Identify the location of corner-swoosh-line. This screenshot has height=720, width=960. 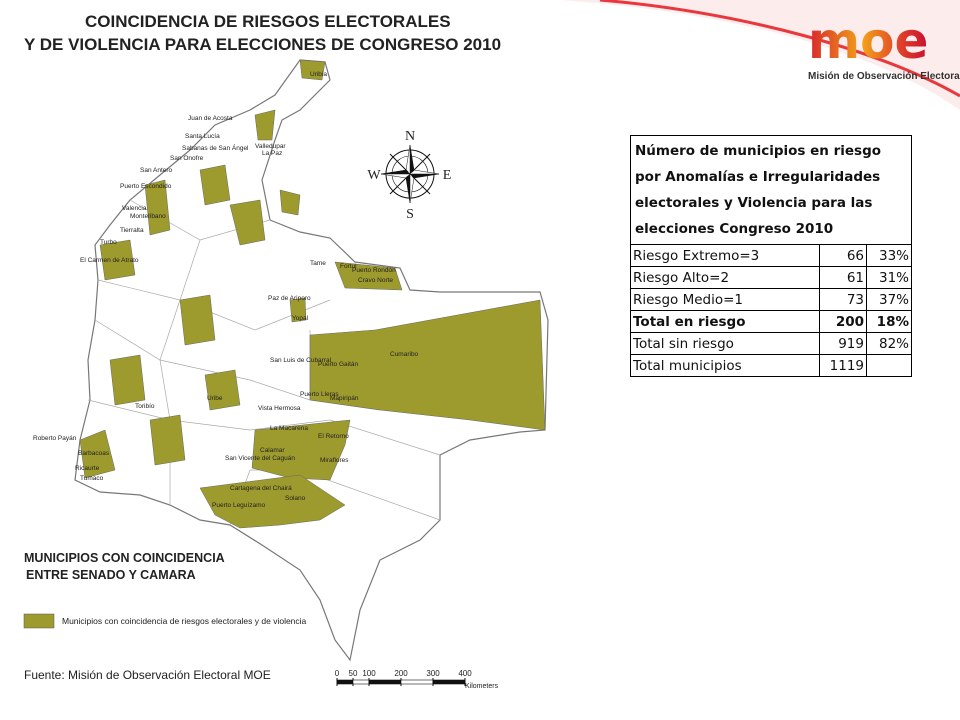
(779, 49).